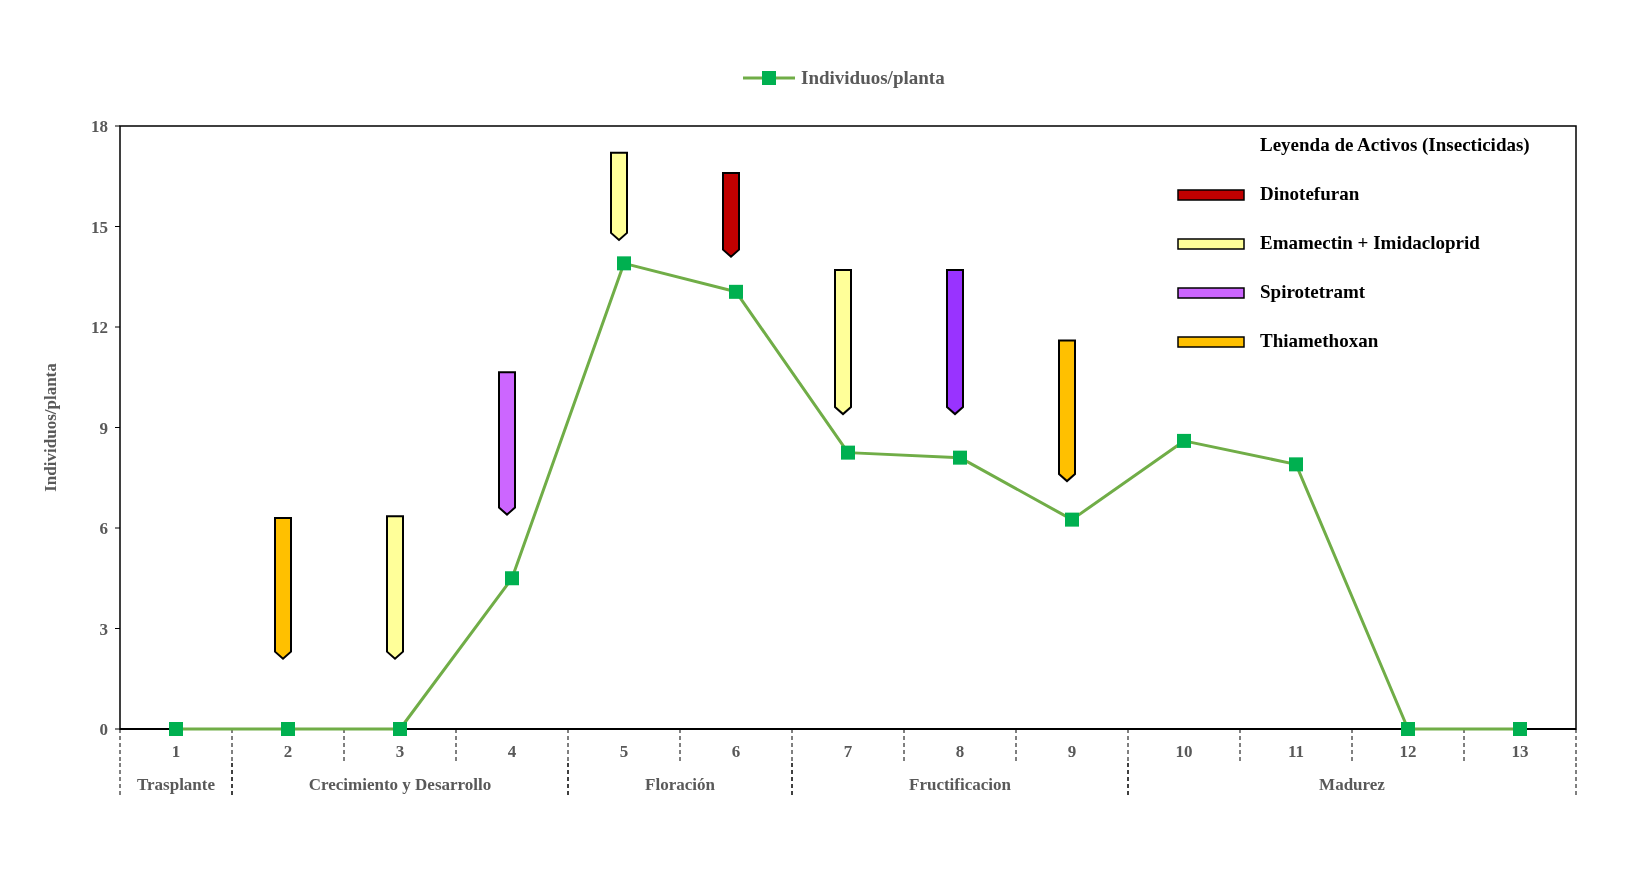 The height and width of the screenshot is (870, 1652). What do you see at coordinates (99, 327) in the screenshot?
I see `y-tick-label: 12` at bounding box center [99, 327].